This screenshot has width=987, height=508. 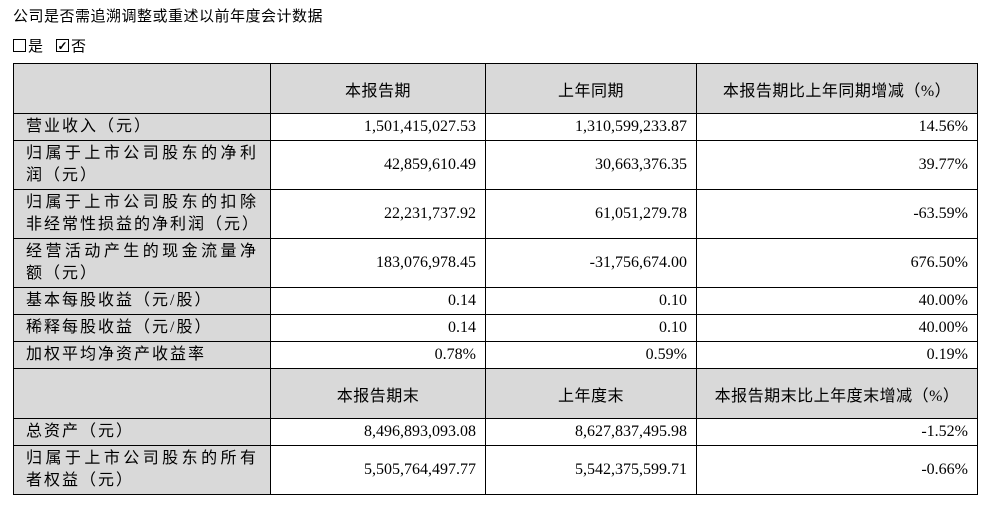 What do you see at coordinates (837, 214) in the screenshot?
I see `value-change: -63.59%` at bounding box center [837, 214].